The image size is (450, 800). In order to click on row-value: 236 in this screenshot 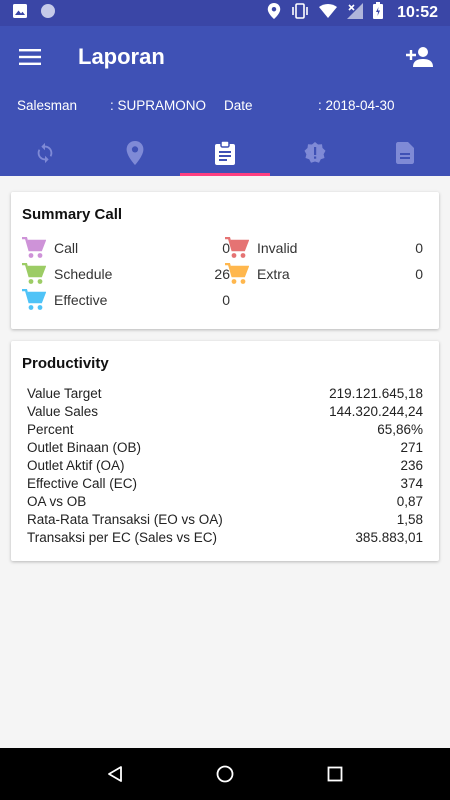, I will do `click(411, 465)`.